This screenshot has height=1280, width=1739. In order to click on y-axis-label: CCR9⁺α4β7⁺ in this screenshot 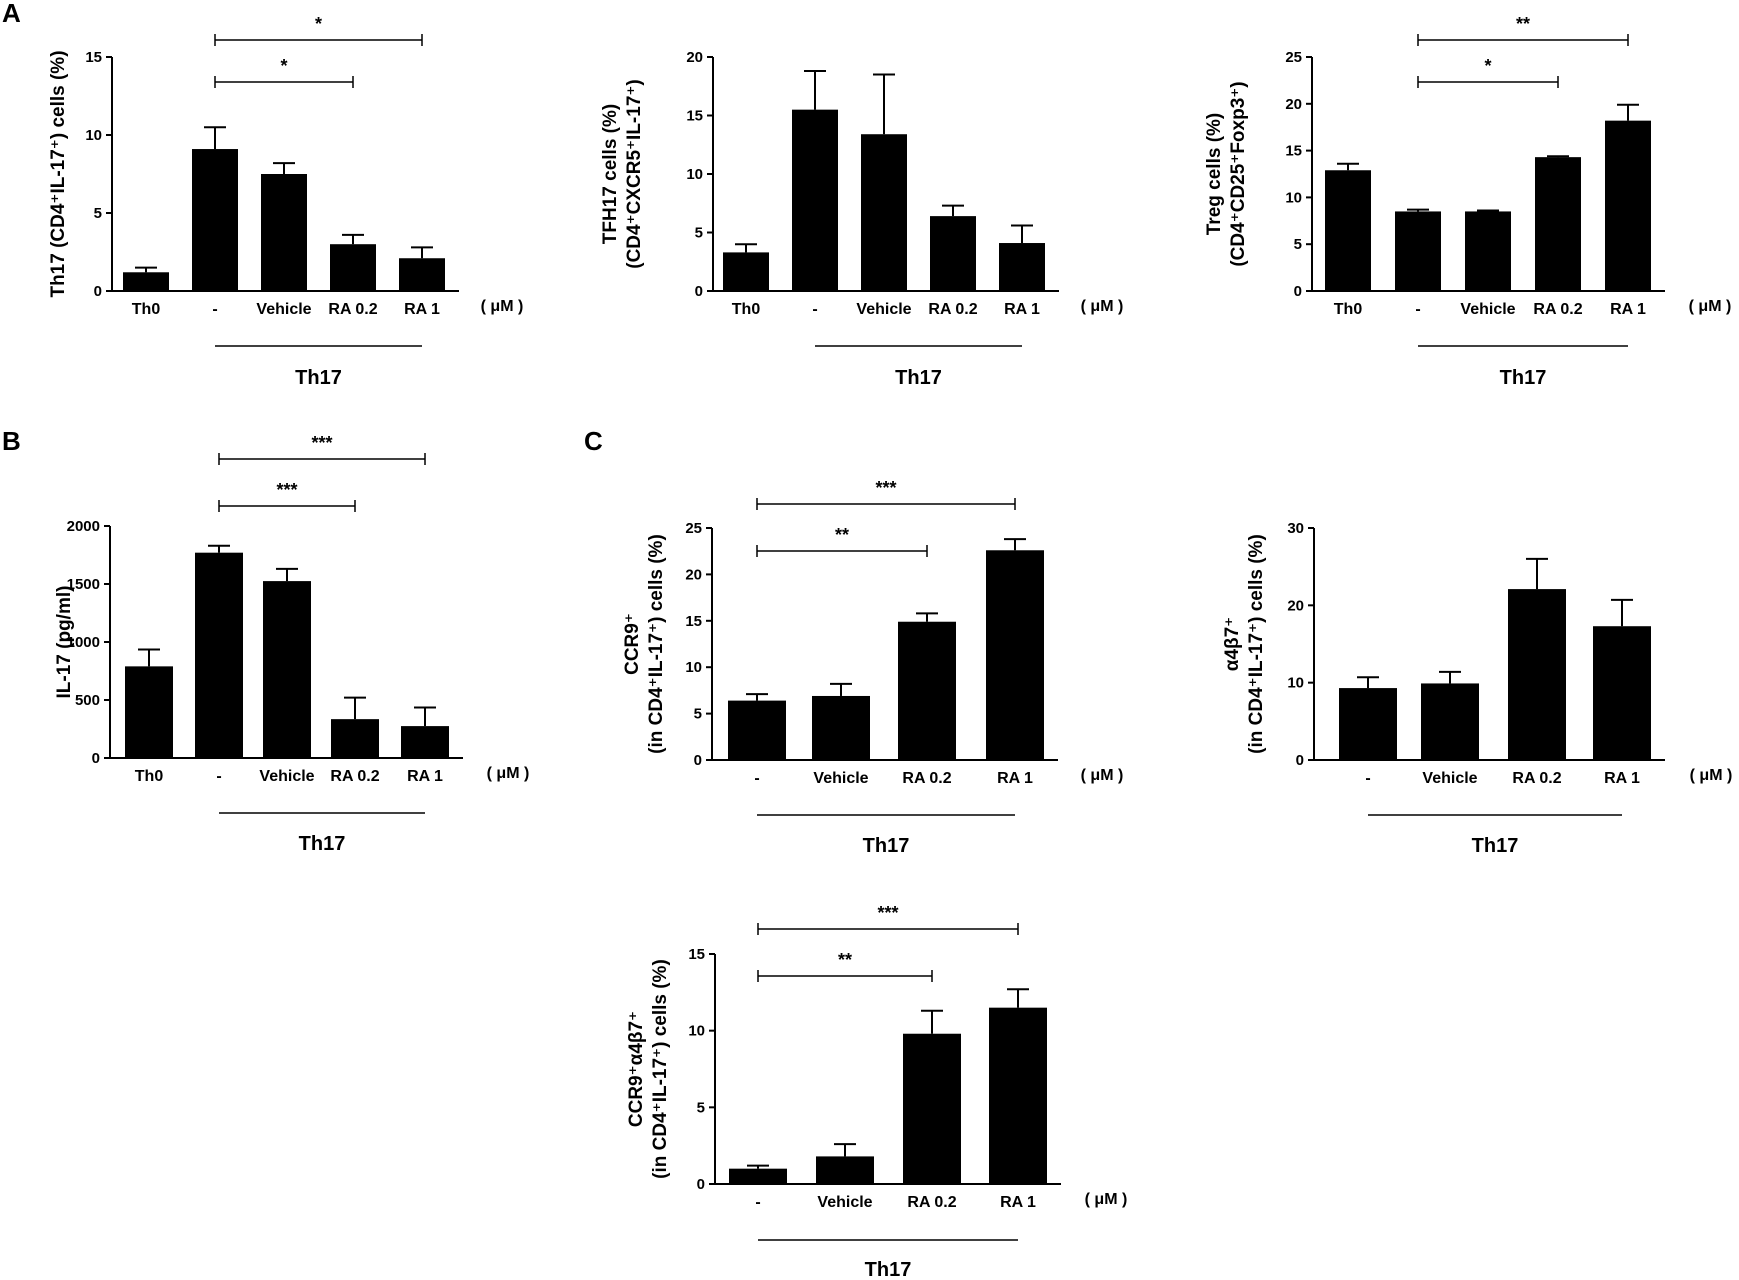, I will do `click(636, 1069)`.